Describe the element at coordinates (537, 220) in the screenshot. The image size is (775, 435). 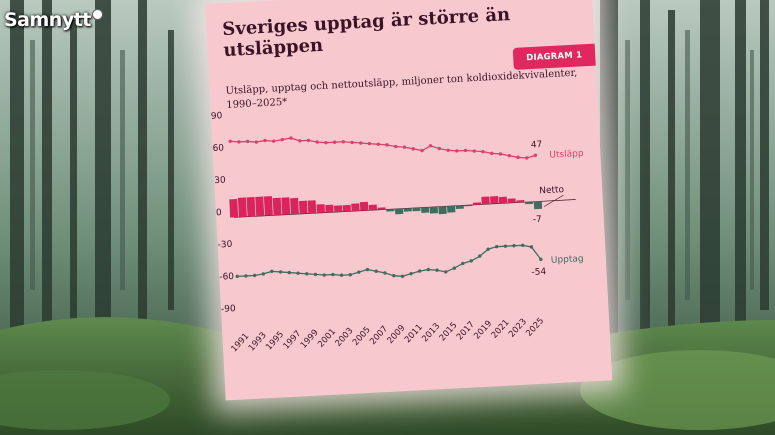
I see `series-end-value: -7` at that location.